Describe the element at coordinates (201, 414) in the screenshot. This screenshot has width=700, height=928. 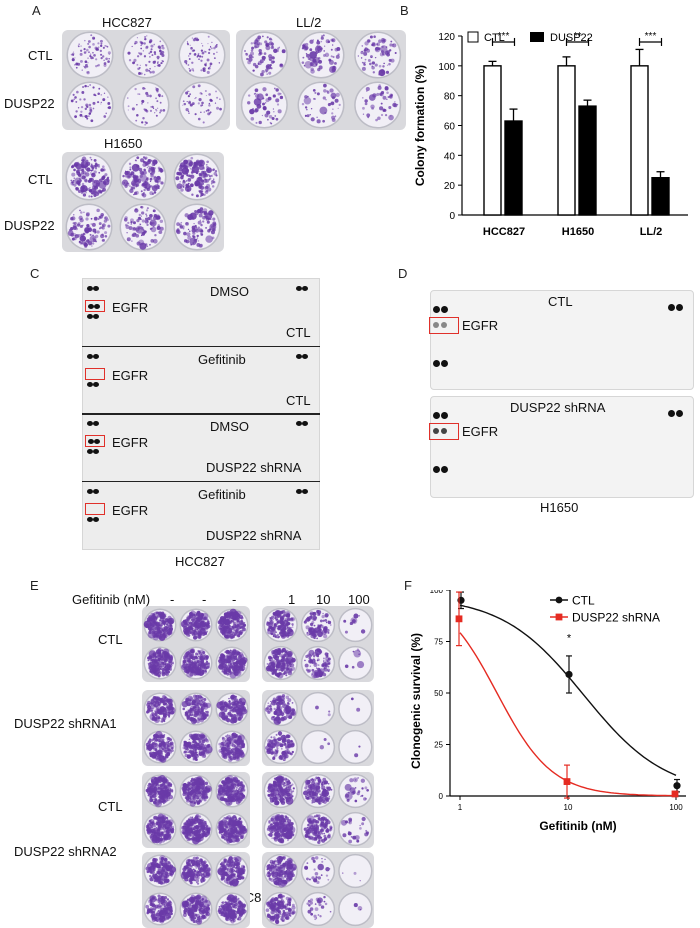
I see `blot-divider` at that location.